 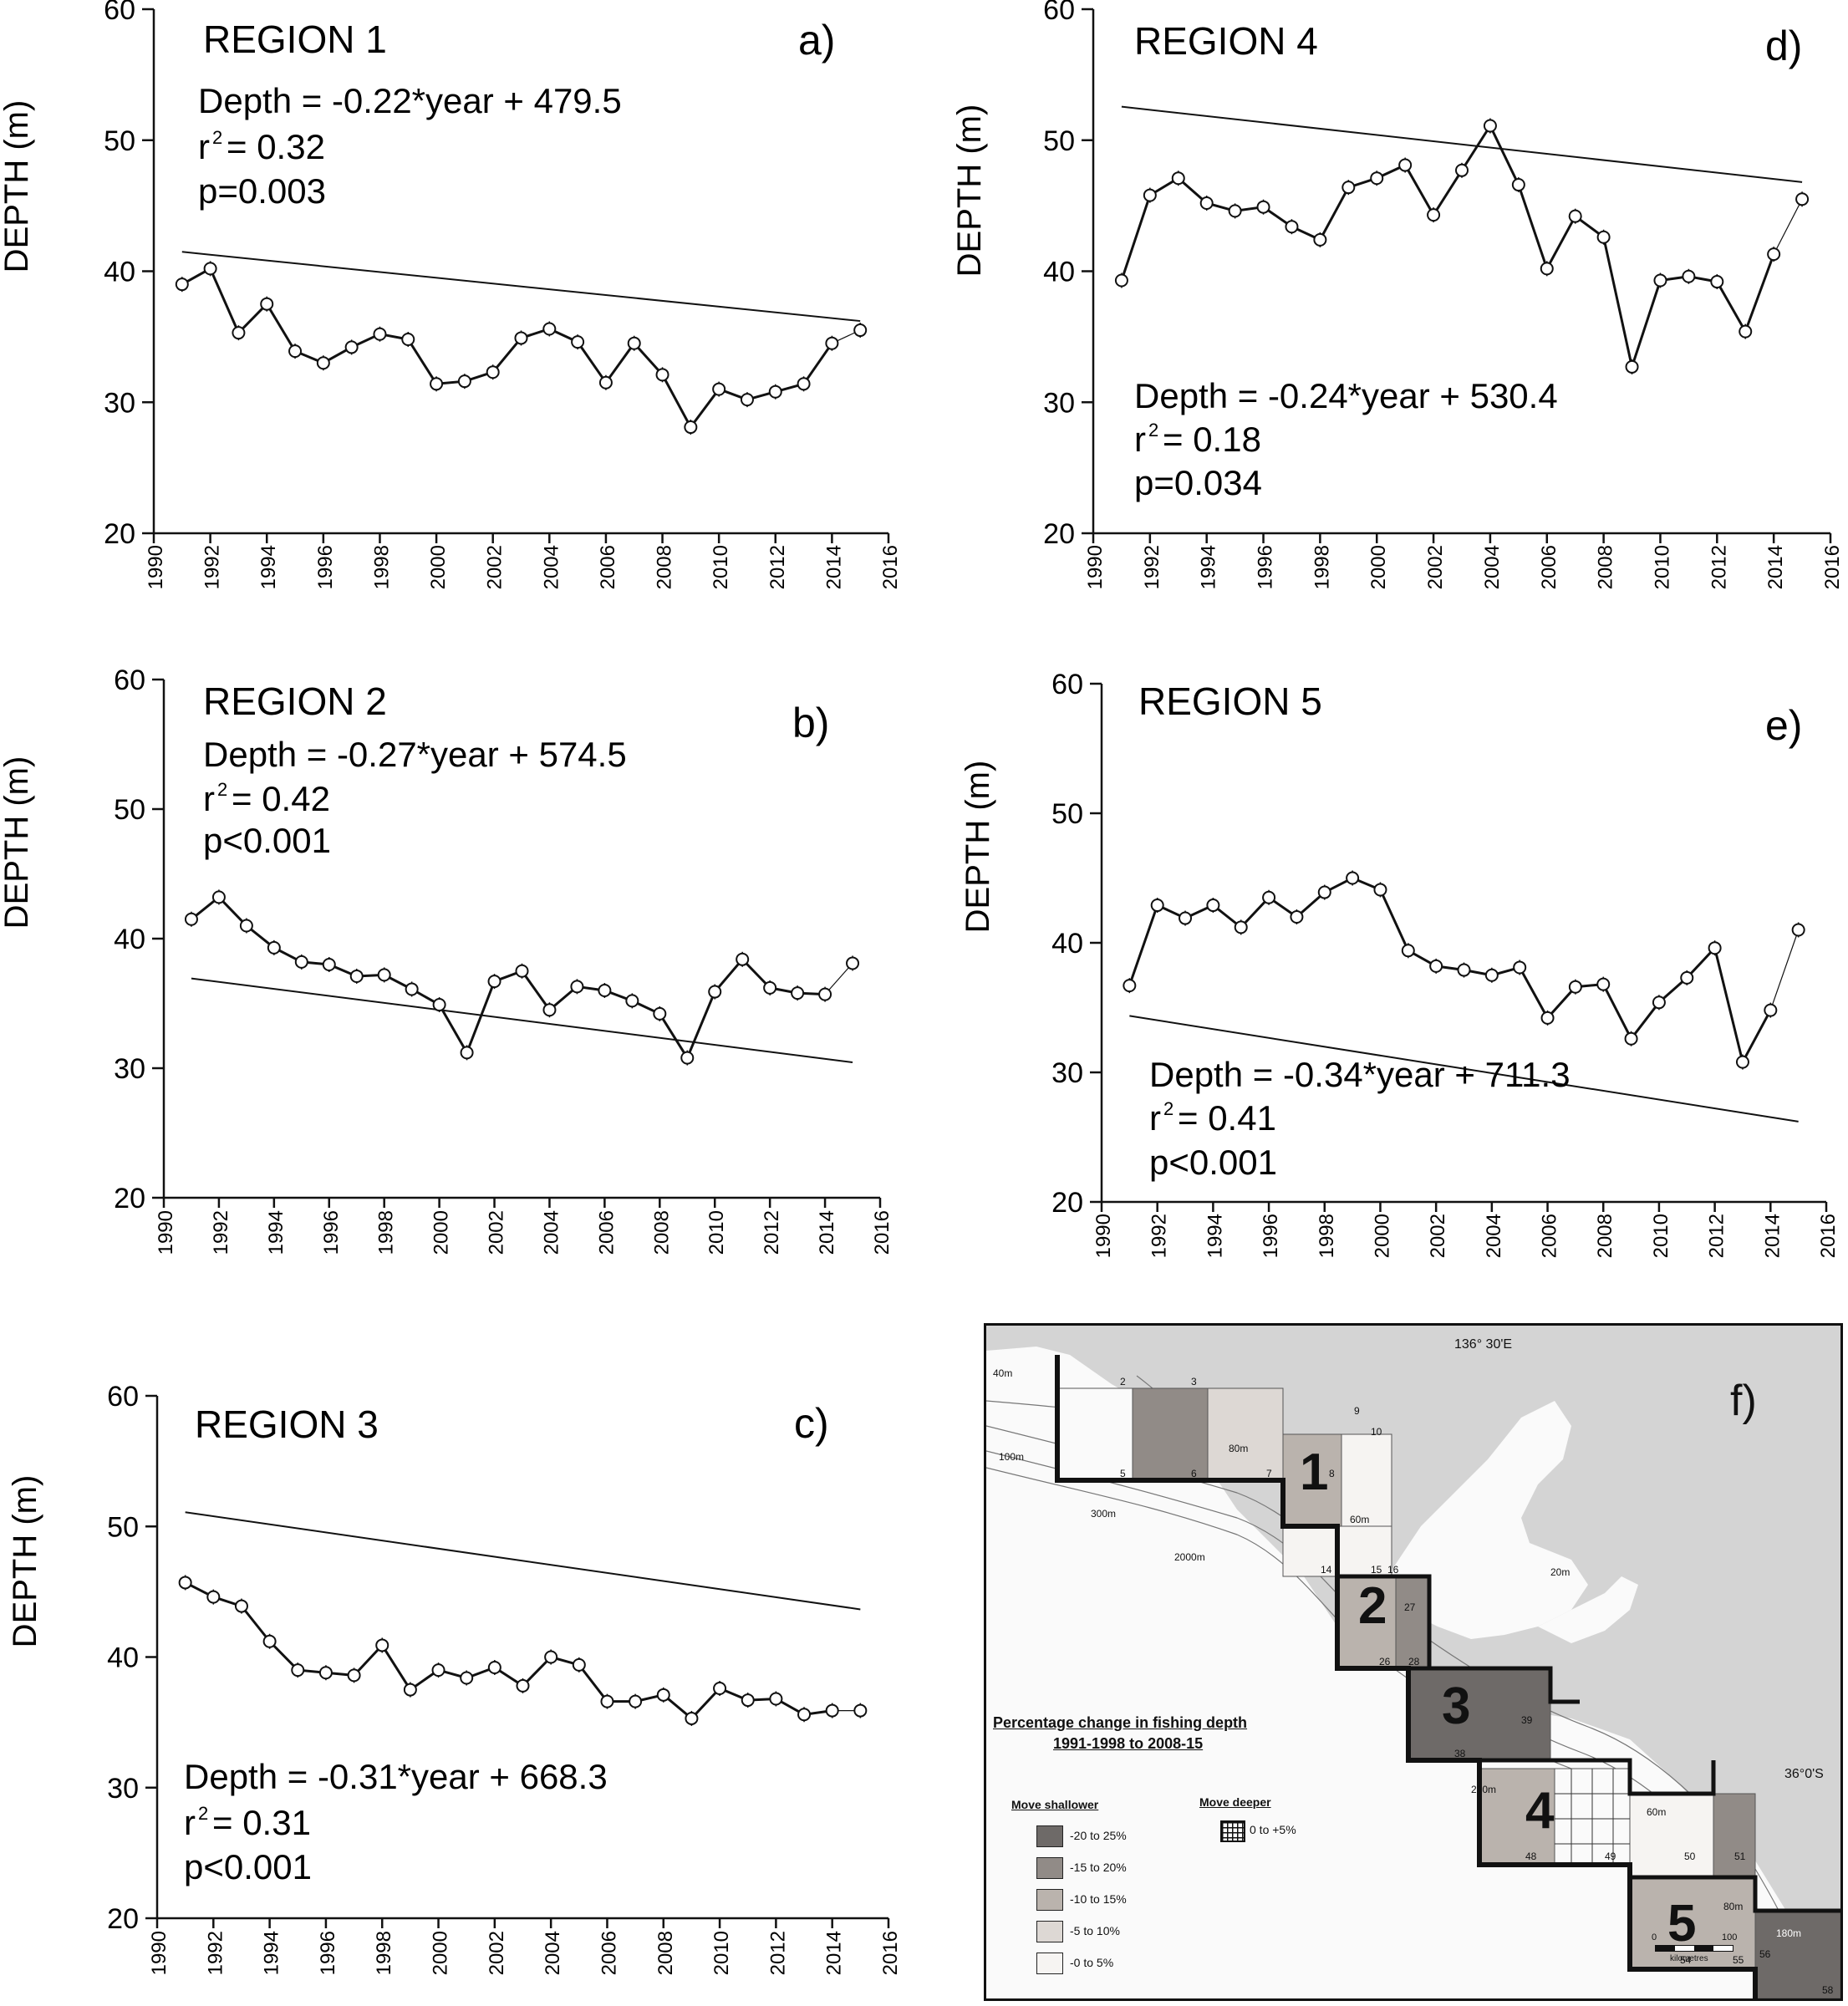 What do you see at coordinates (166, 1233) in the screenshot?
I see `x-tick-label: 1990` at bounding box center [166, 1233].